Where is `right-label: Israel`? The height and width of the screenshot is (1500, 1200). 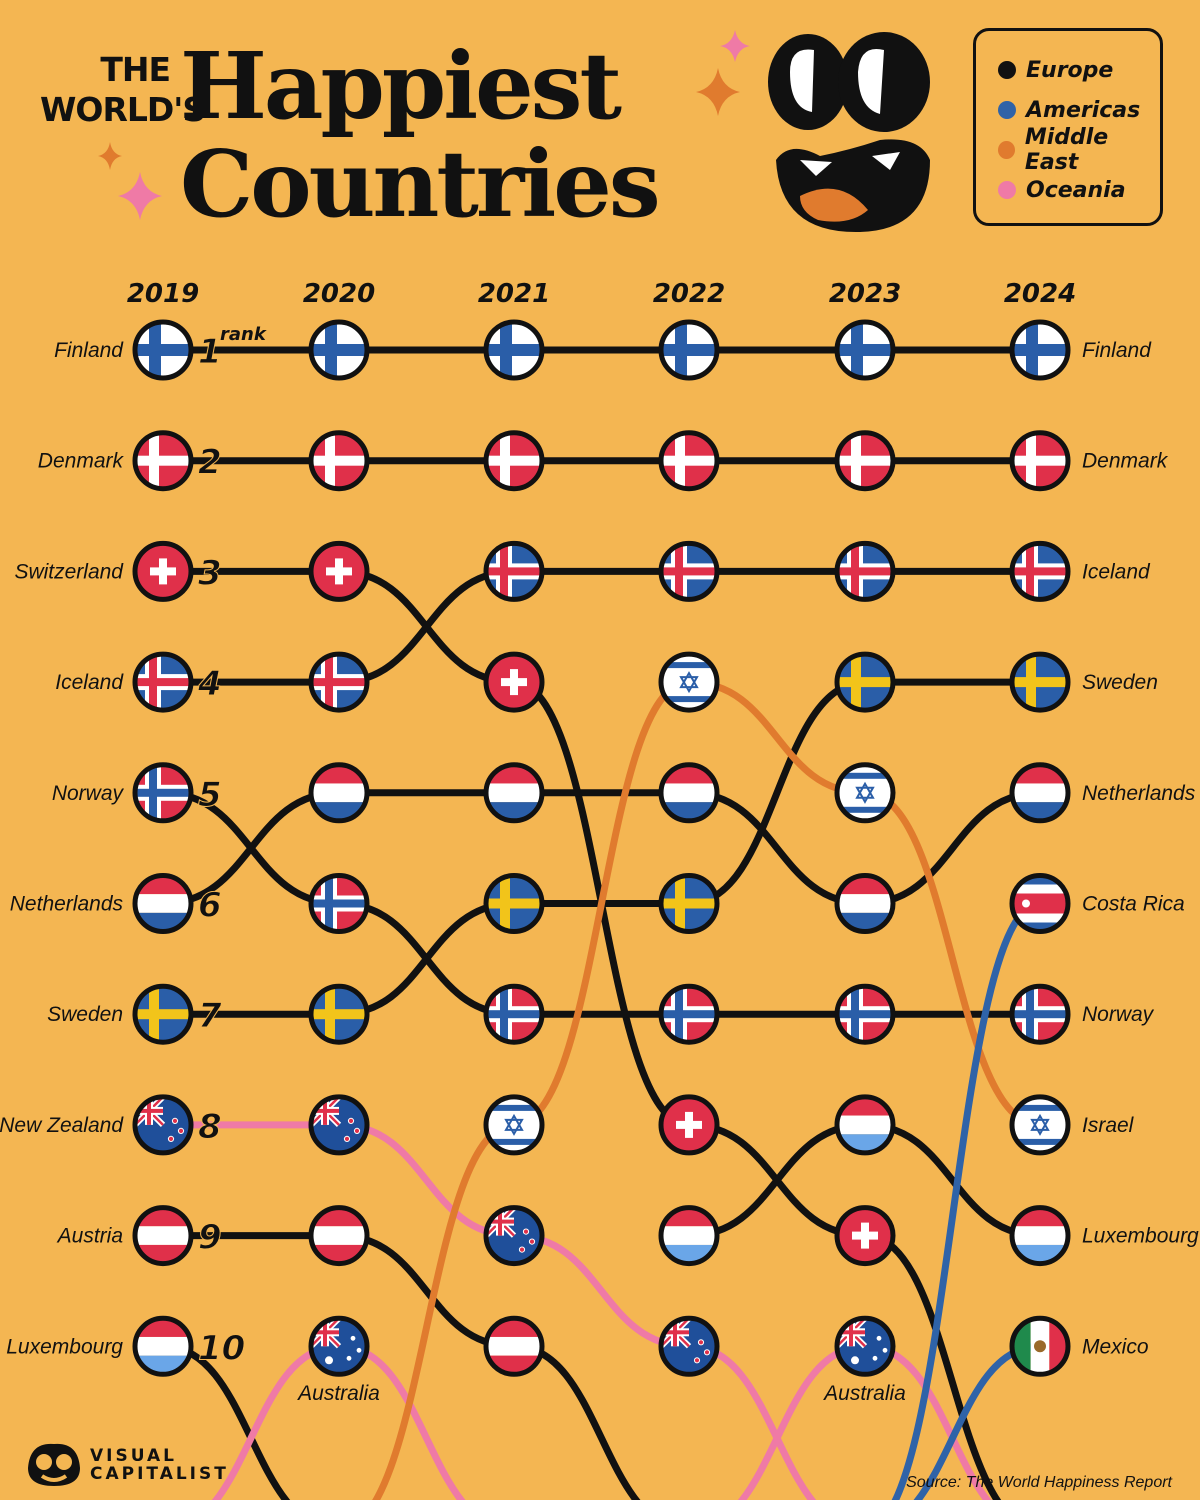
right-label: Israel is located at coordinates (1108, 1125).